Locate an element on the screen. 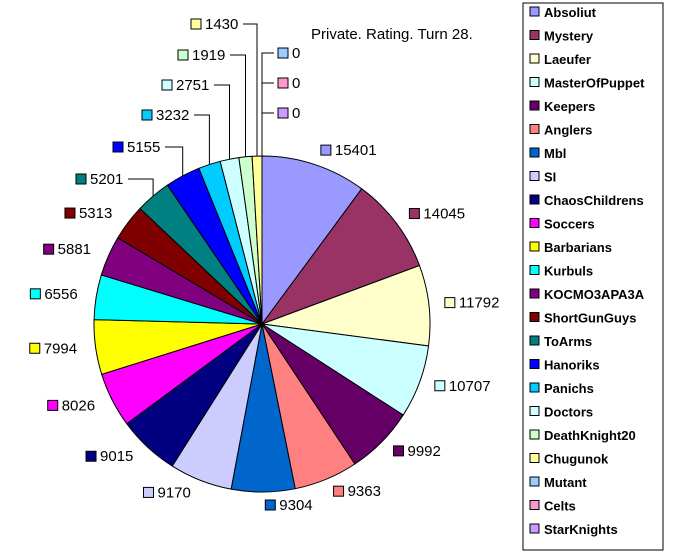  legend-label: ChaosChildrens is located at coordinates (594, 200).